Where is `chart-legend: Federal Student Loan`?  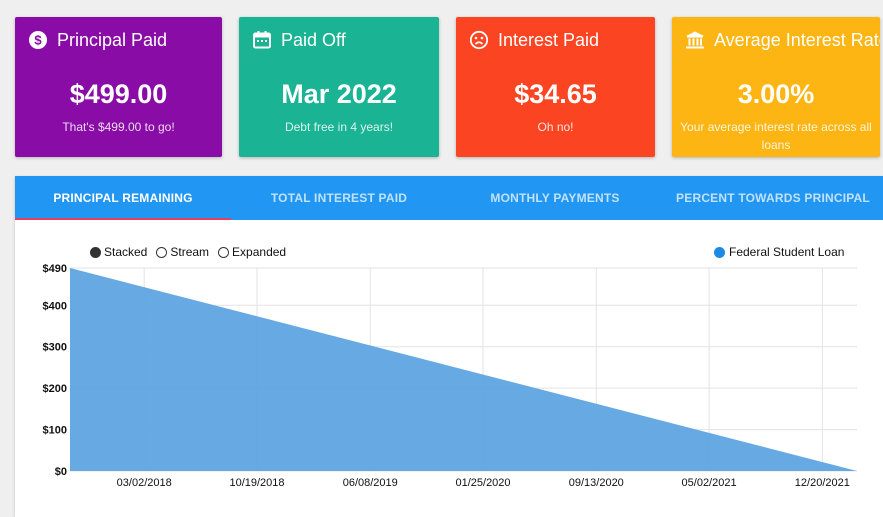 chart-legend: Federal Student Loan is located at coordinates (783, 252).